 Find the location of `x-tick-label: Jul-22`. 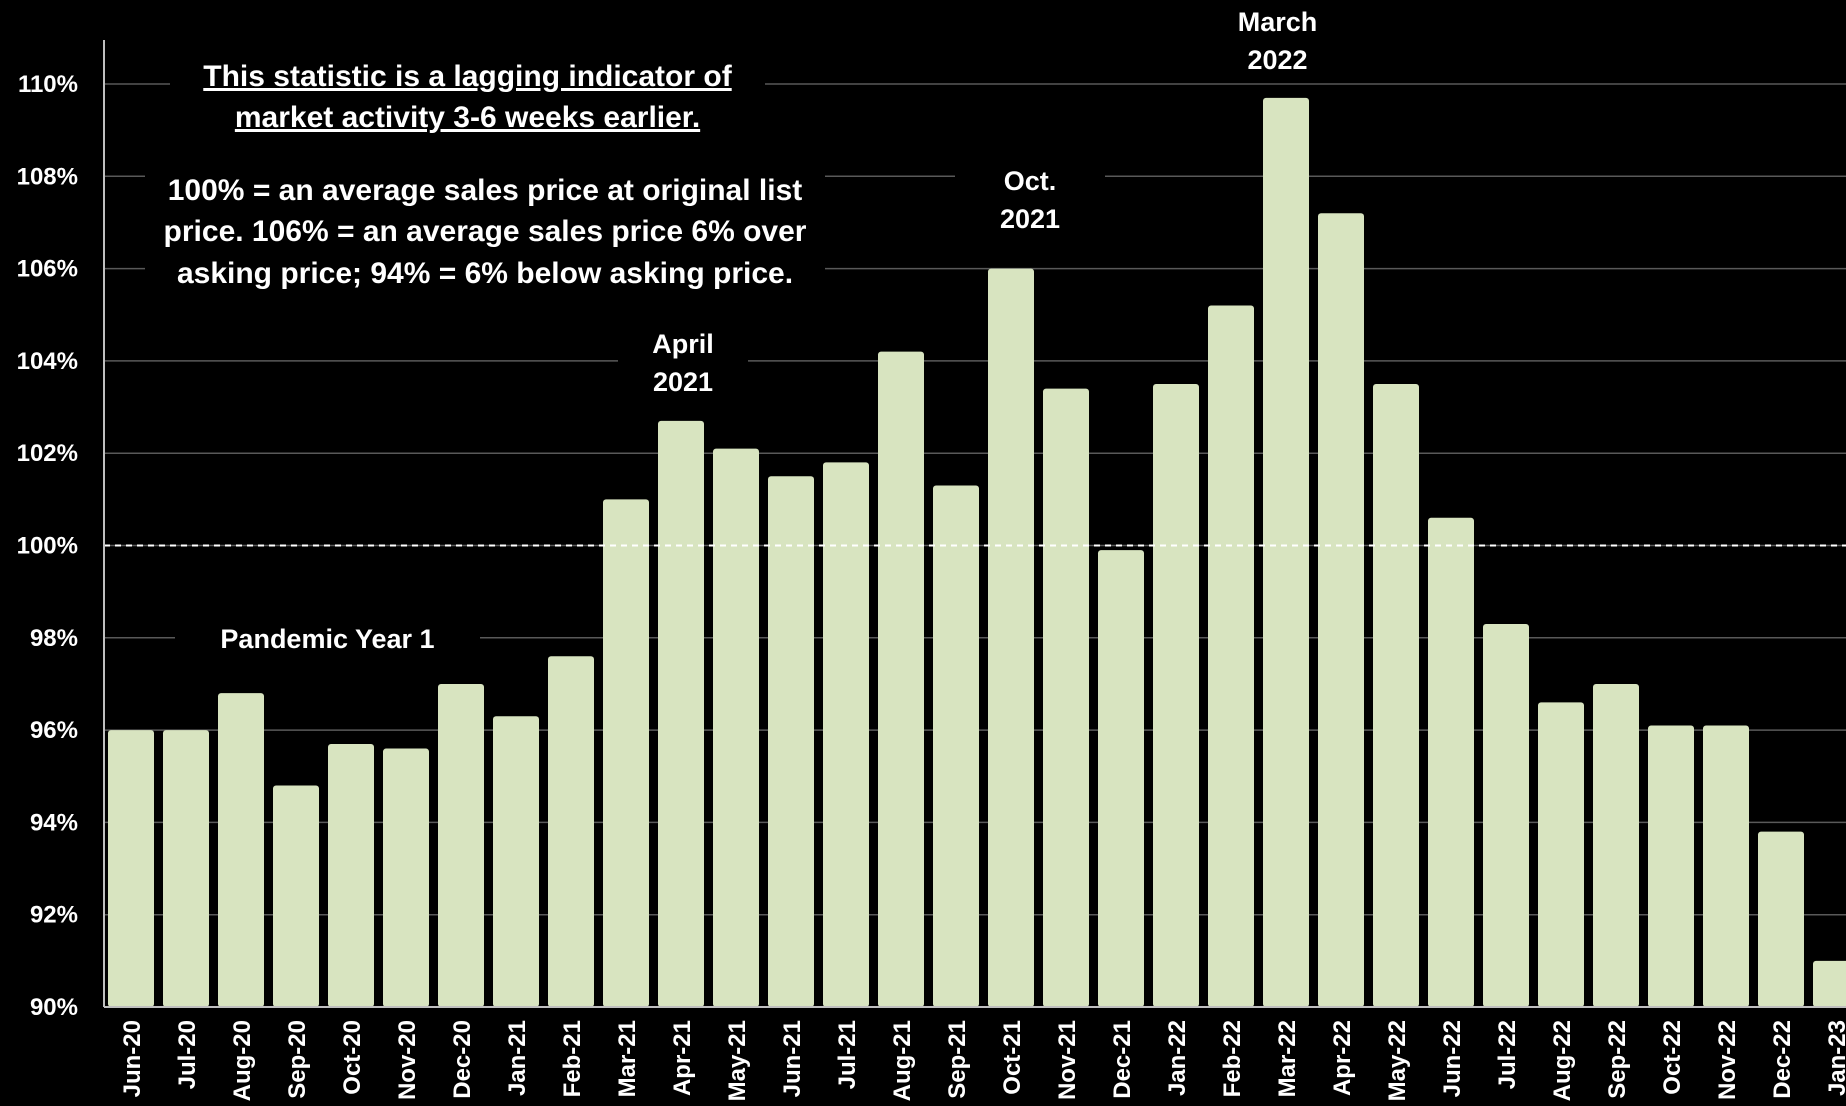

x-tick-label: Jul-22 is located at coordinates (1507, 1054).